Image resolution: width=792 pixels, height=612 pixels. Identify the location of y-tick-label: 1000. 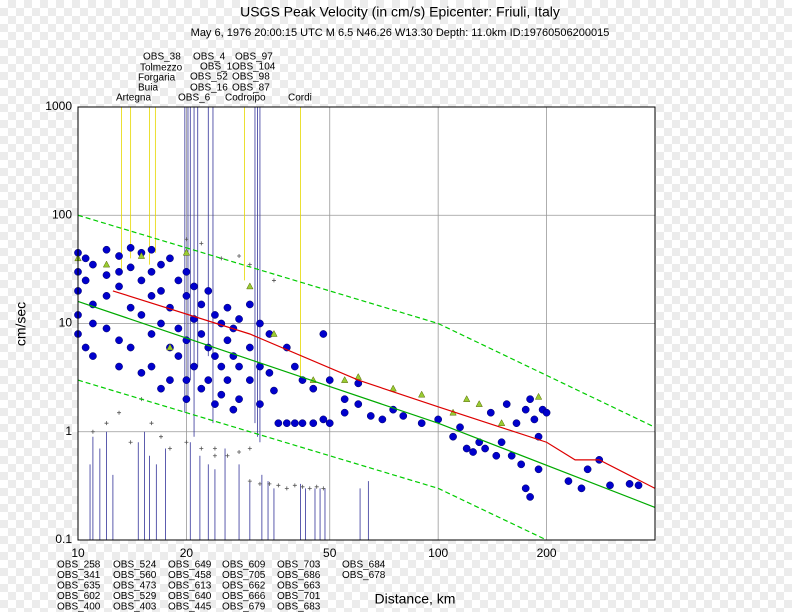
(58, 106).